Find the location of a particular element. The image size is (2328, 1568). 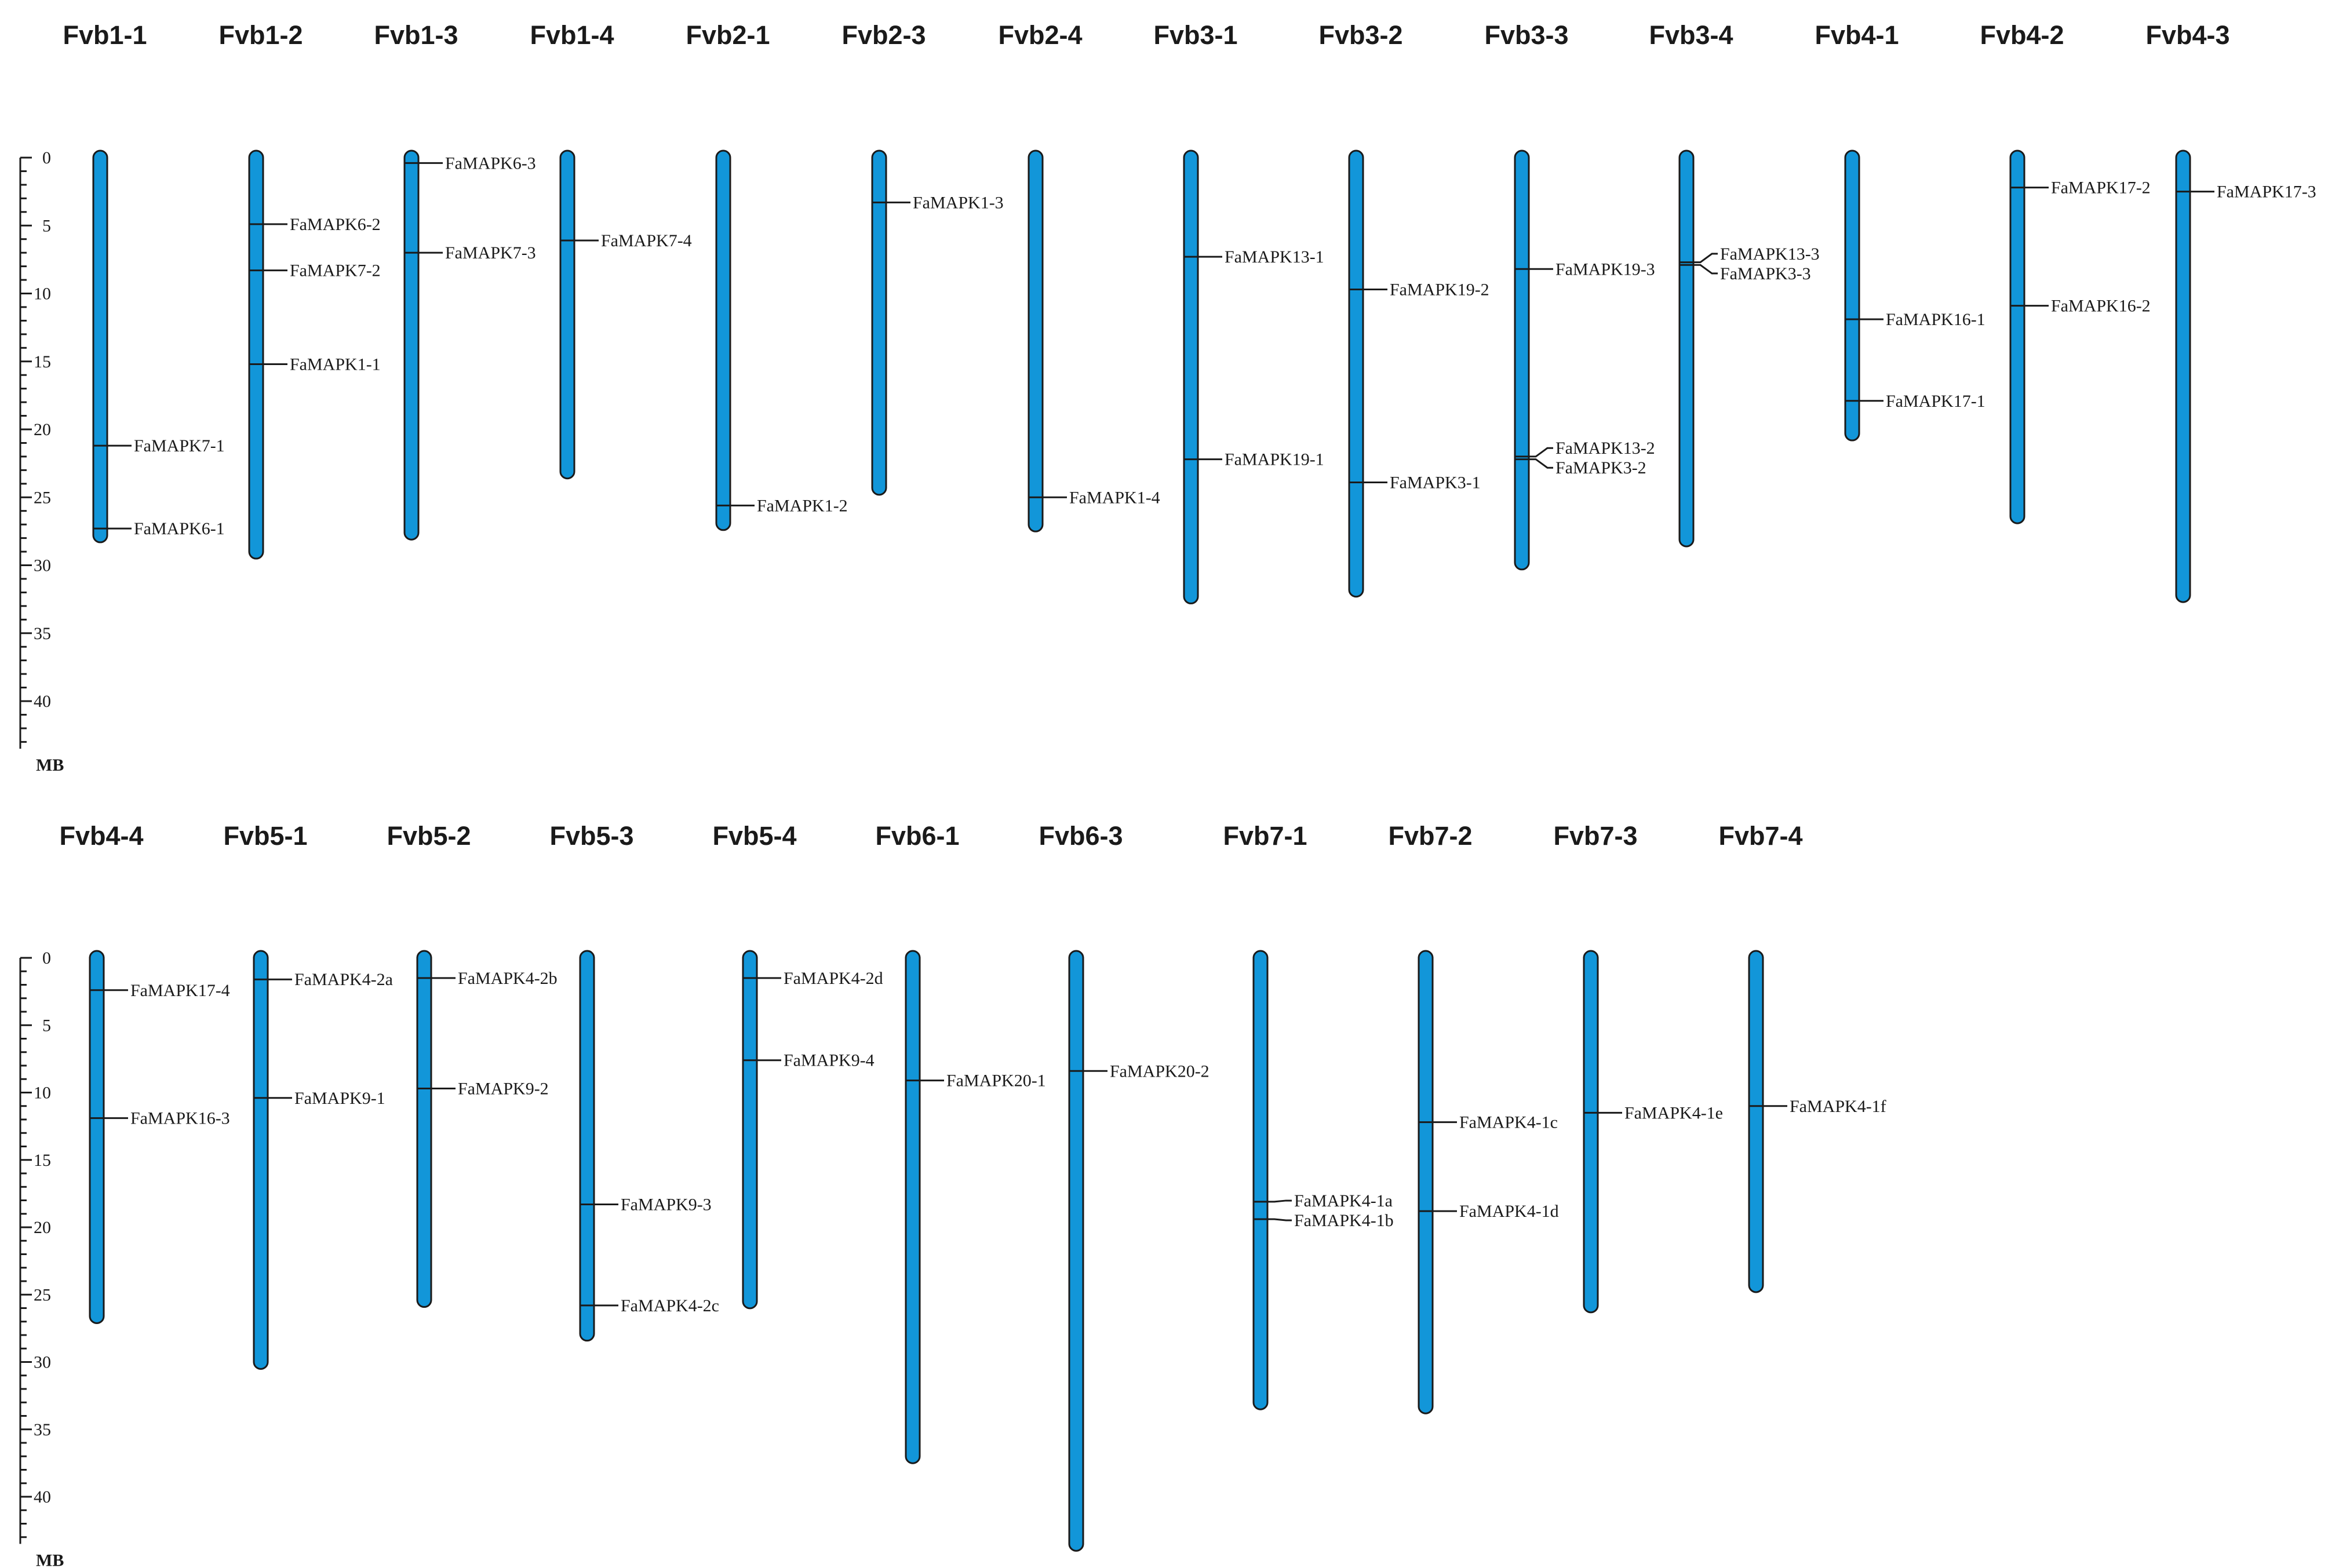

gene-label: FaMAPK4-1d is located at coordinates (1509, 1211).